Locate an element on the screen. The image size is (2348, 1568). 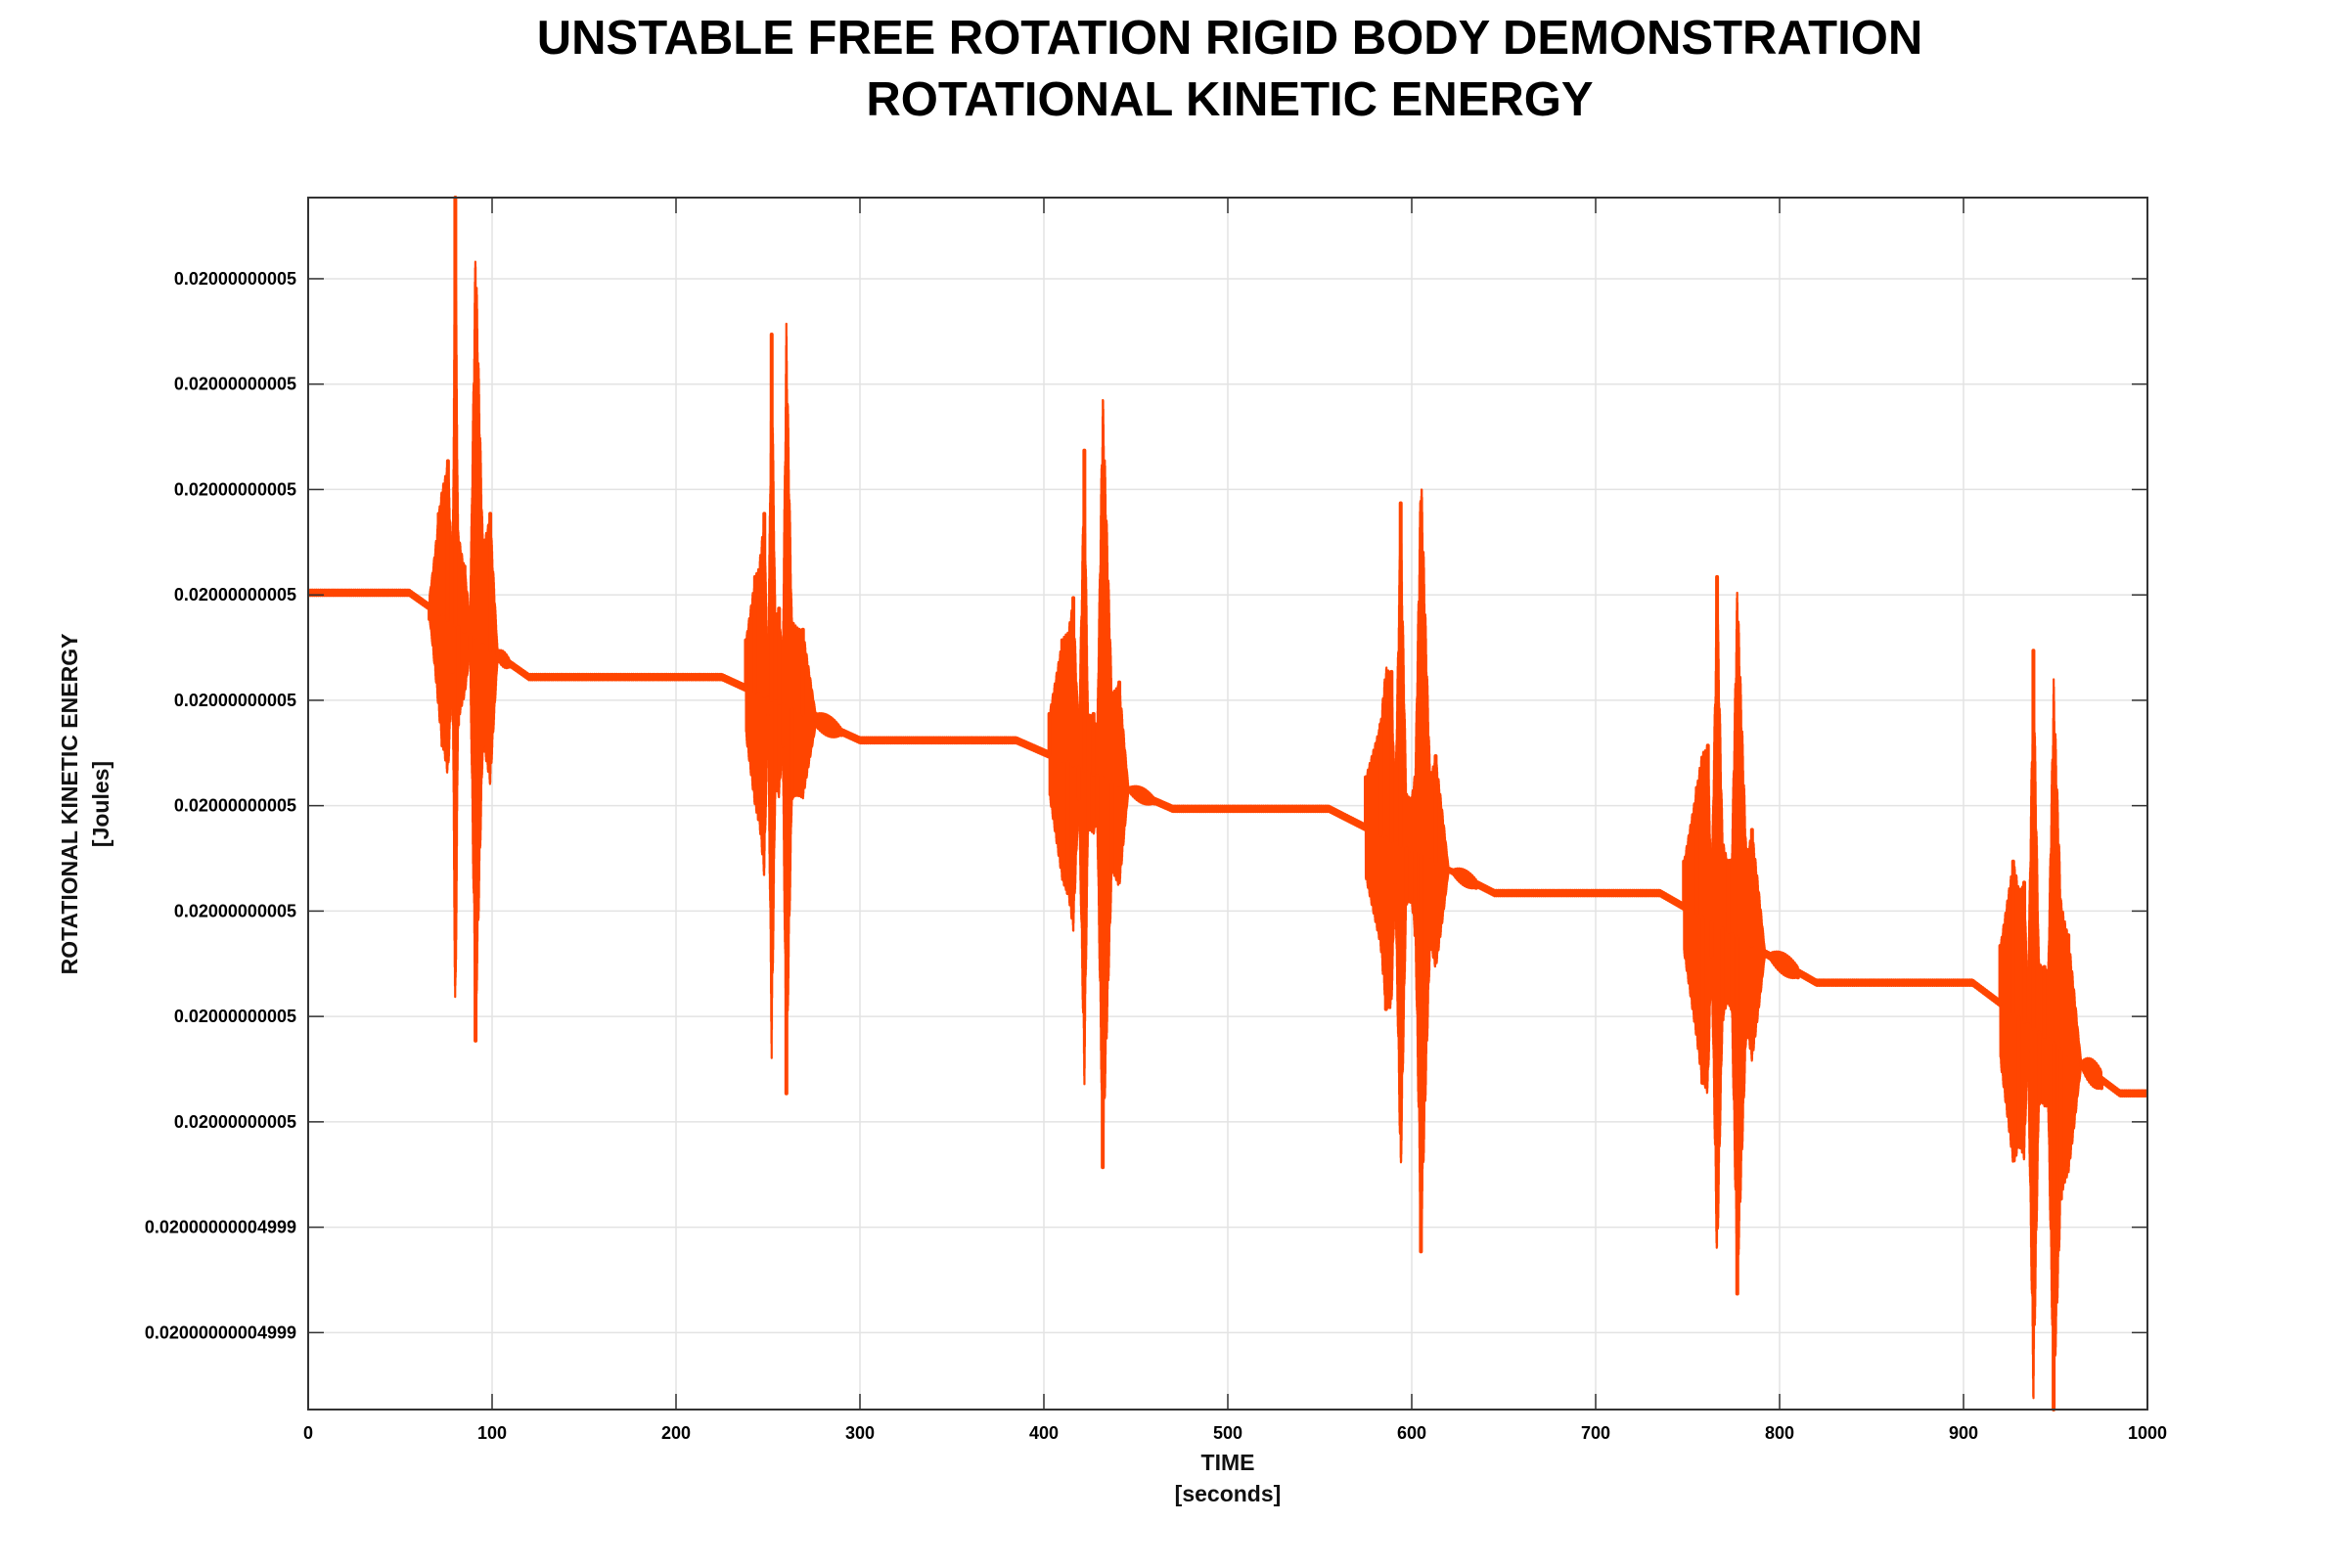
x-tick-labels: 0 100 200 300 400 500 600 700 800 900 1000 is located at coordinates (1235, 1433).